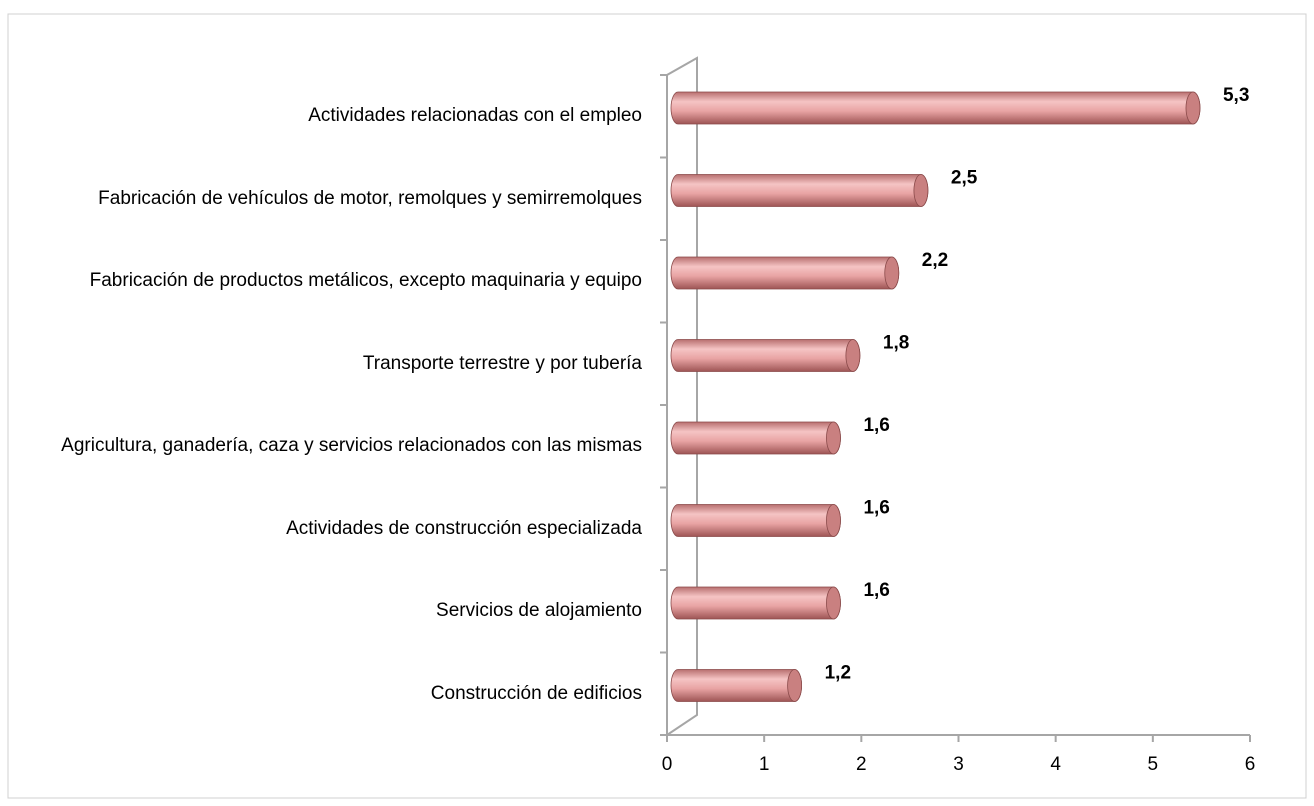  What do you see at coordinates (838, 673) in the screenshot?
I see `value-label: 1,2` at bounding box center [838, 673].